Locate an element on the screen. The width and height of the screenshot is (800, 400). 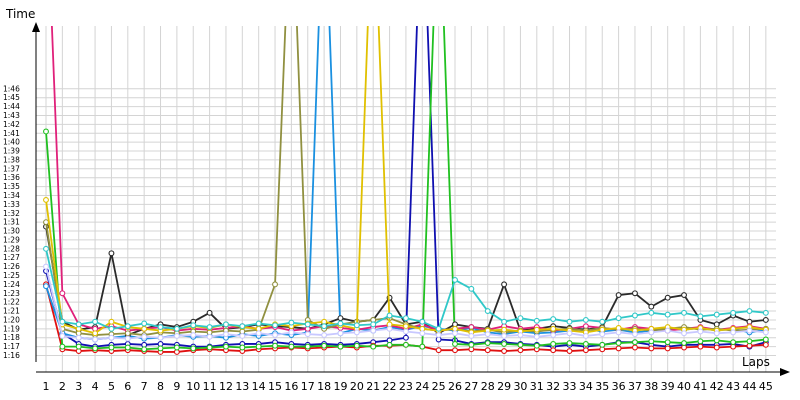
x-tick-label: 33 is located at coordinates (570, 386).